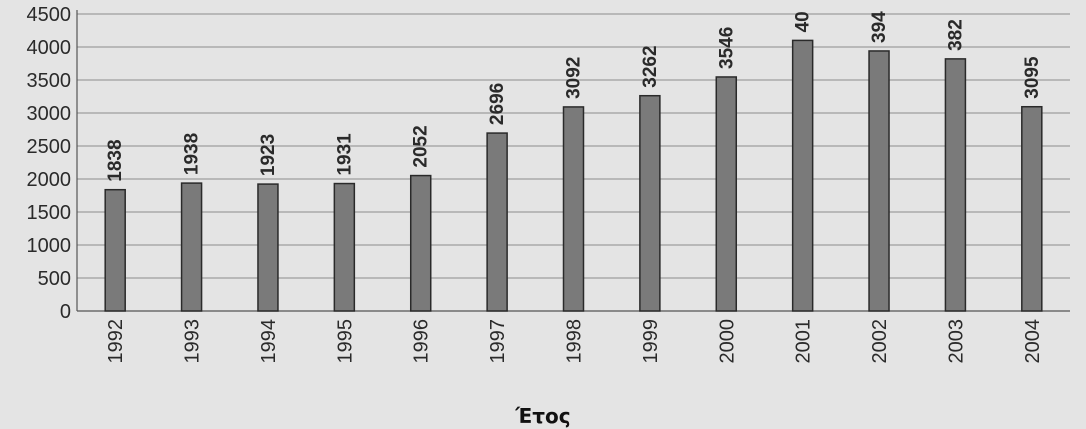  What do you see at coordinates (193, 341) in the screenshot?
I see `x-tick-label-1993: 1993` at bounding box center [193, 341].